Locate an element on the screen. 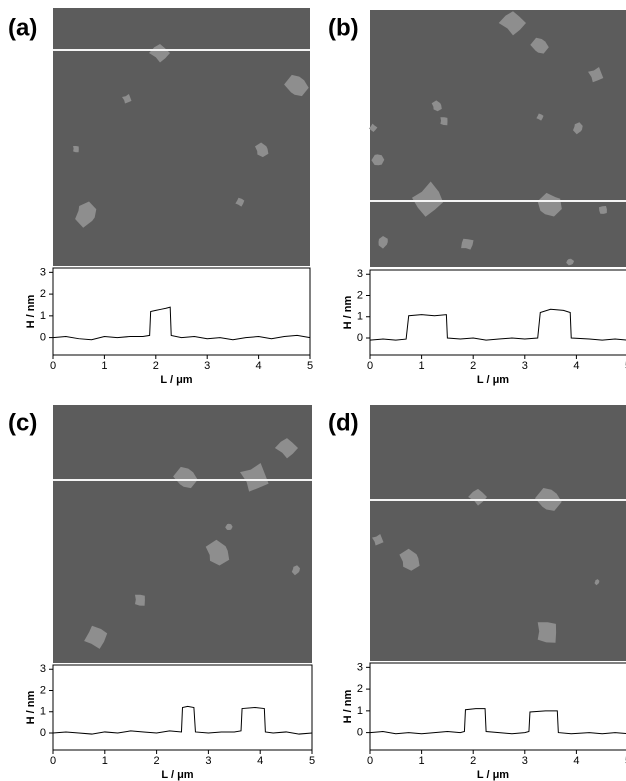 This screenshot has height=781, width=626. panel-label: (a) is located at coordinates (22, 27).